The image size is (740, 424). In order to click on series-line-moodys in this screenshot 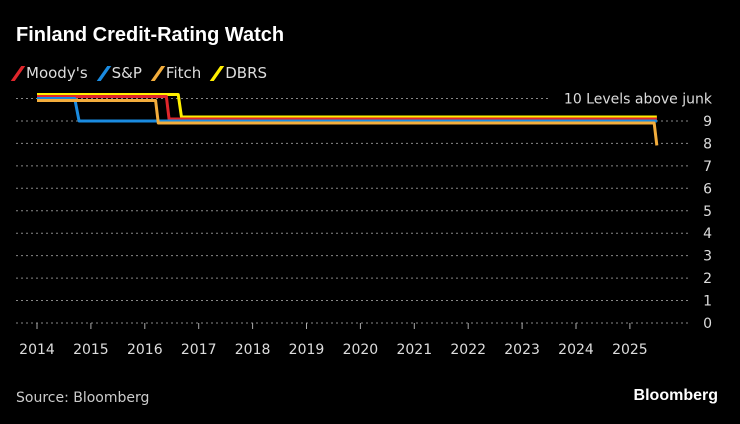, I will do `click(347, 108)`.